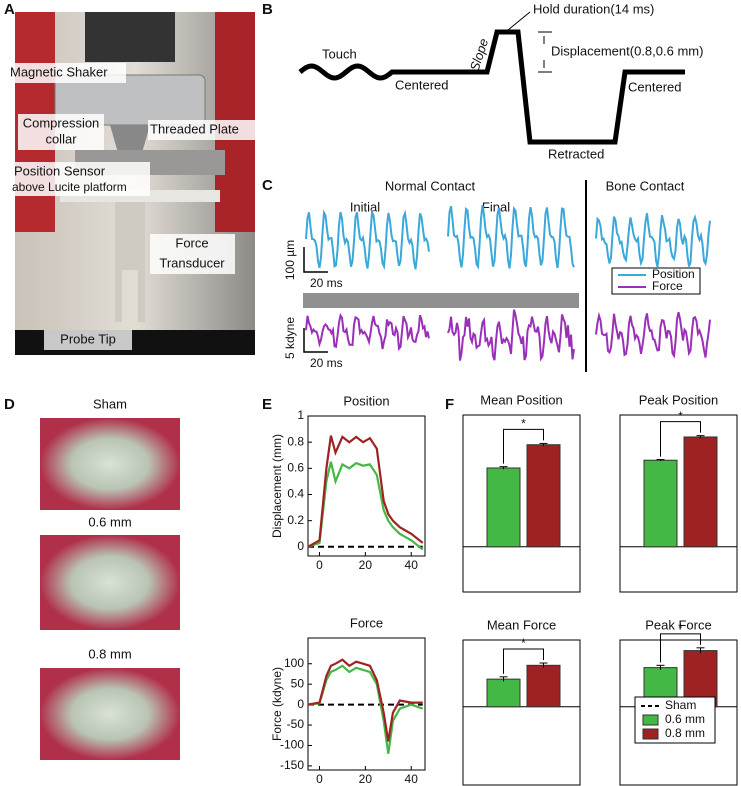 The image size is (741, 786). What do you see at coordinates (496, 206) in the screenshot?
I see `section-title: Final` at bounding box center [496, 206].